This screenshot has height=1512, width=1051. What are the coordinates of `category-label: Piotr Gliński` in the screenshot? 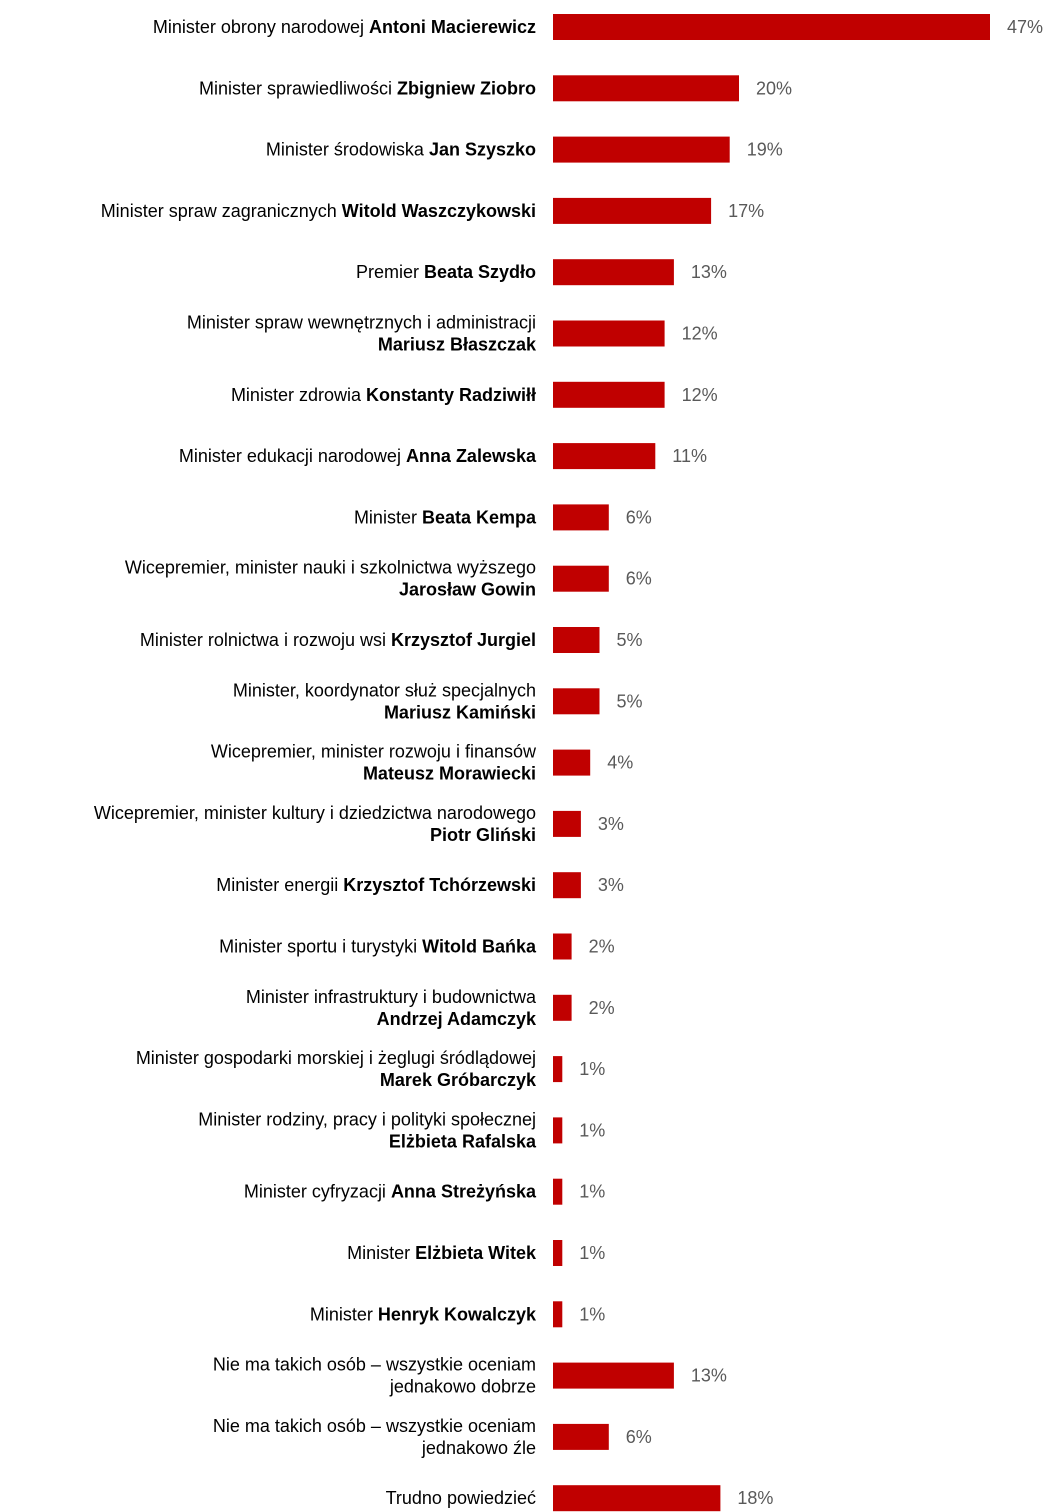 It's located at (483, 835).